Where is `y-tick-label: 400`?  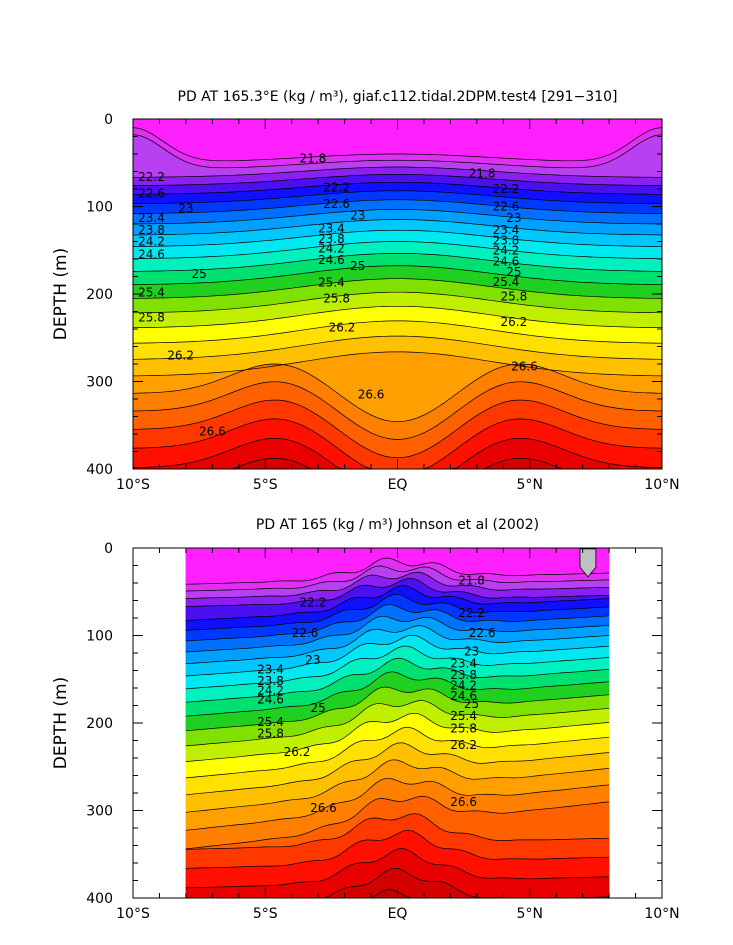 y-tick-label: 400 is located at coordinates (99, 899).